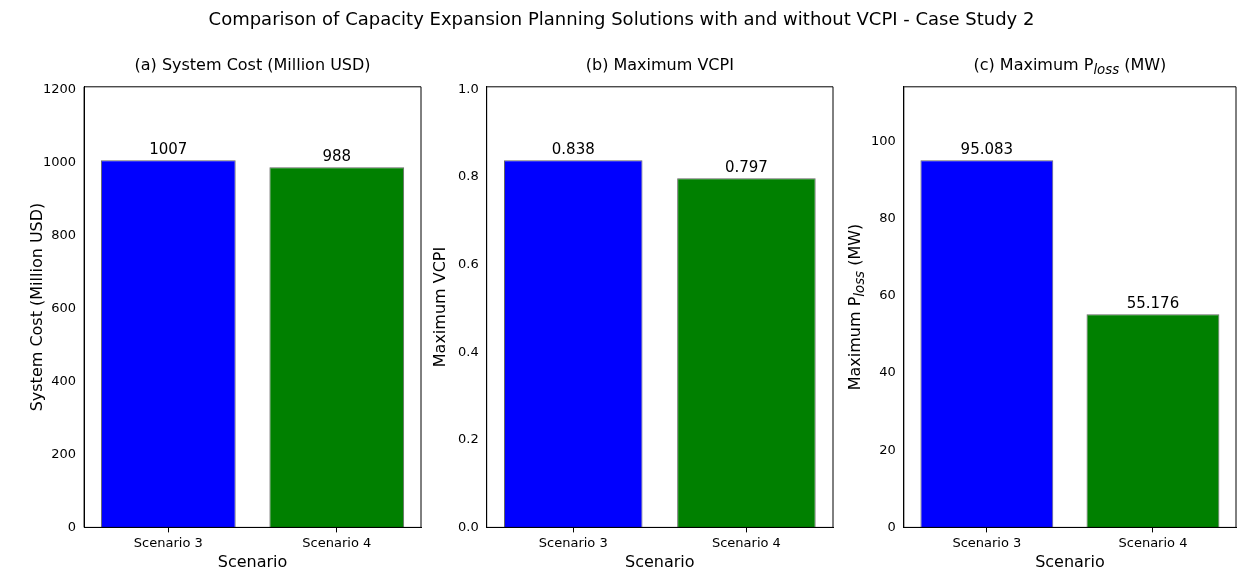 The width and height of the screenshot is (1243, 572). I want to click on data-label: 95.083, so click(987, 148).